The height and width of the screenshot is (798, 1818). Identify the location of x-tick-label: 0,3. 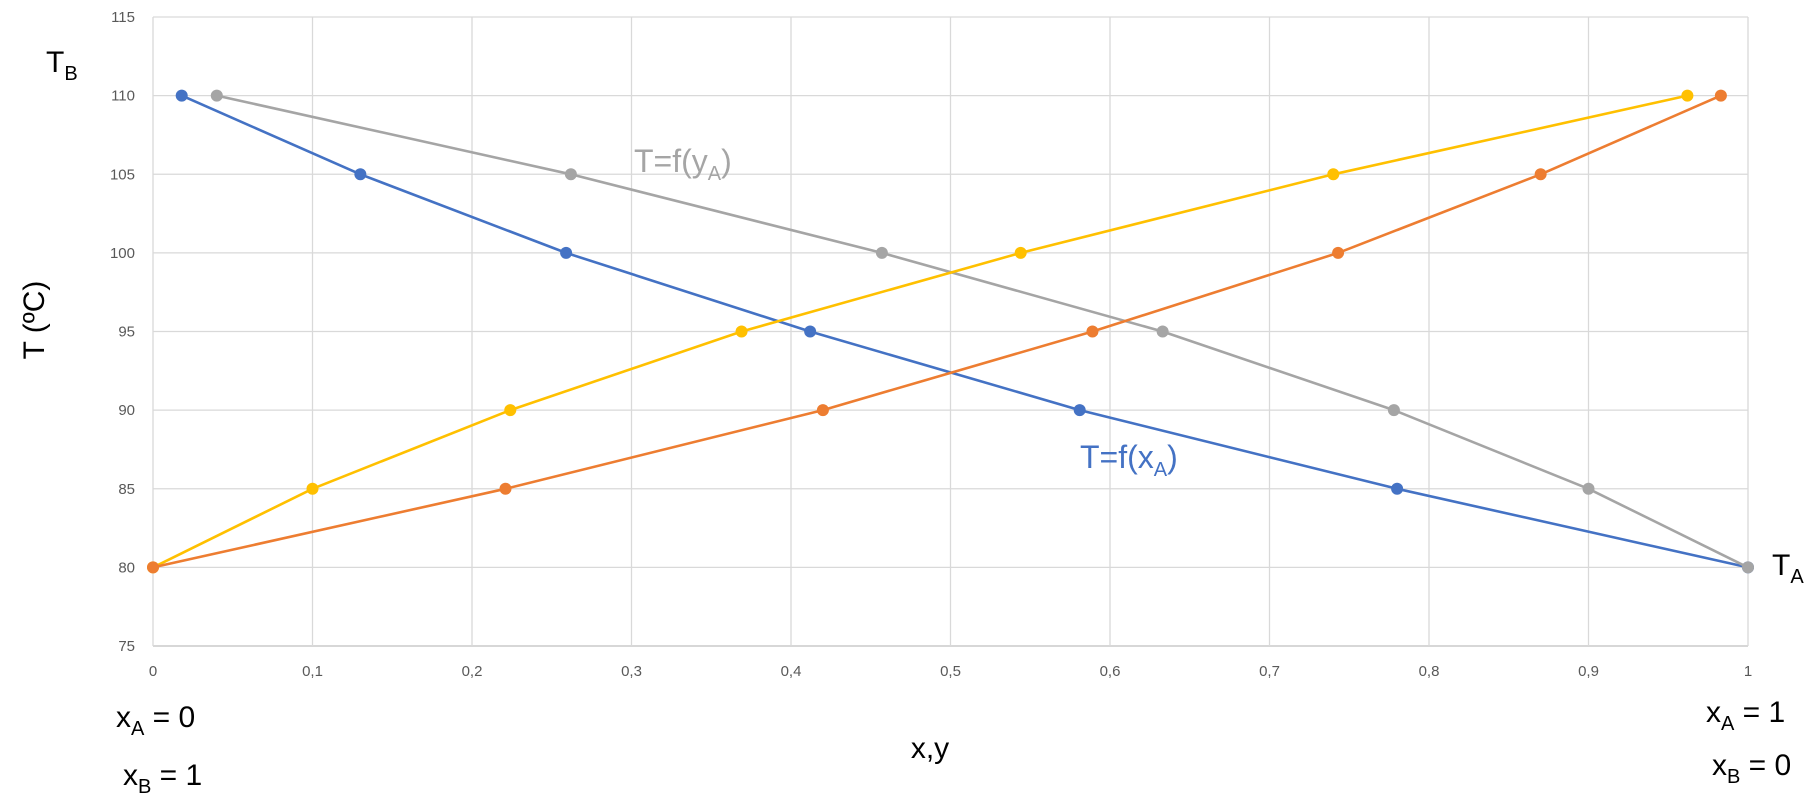
(631, 671).